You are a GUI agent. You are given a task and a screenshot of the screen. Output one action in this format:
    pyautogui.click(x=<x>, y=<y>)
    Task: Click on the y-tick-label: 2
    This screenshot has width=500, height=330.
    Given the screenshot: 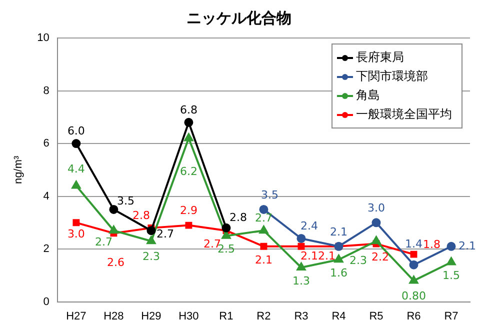 What is the action you would take?
    pyautogui.click(x=46, y=249)
    